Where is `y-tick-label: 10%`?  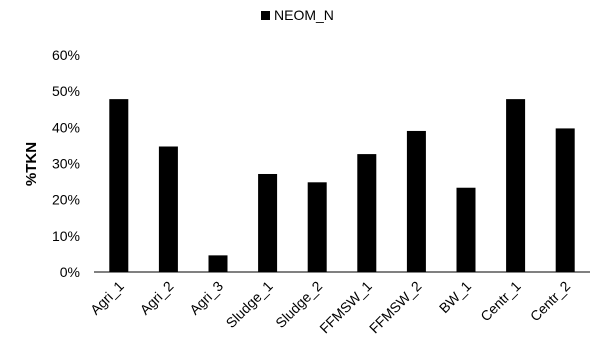 y-tick-label: 10% is located at coordinates (66, 236).